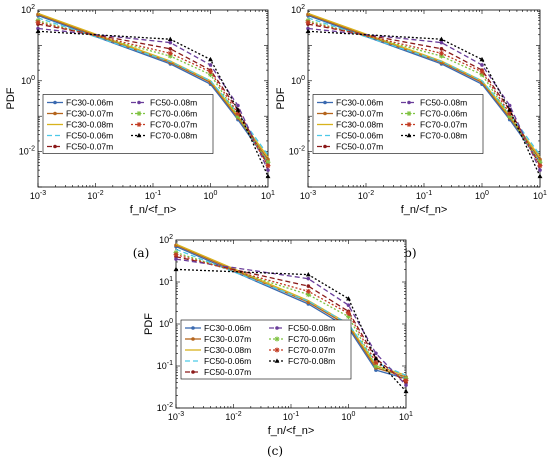 The width and height of the screenshot is (550, 463). What do you see at coordinates (291, 431) in the screenshot?
I see `x-axis-label: f_n/<f_n>` at bounding box center [291, 431].